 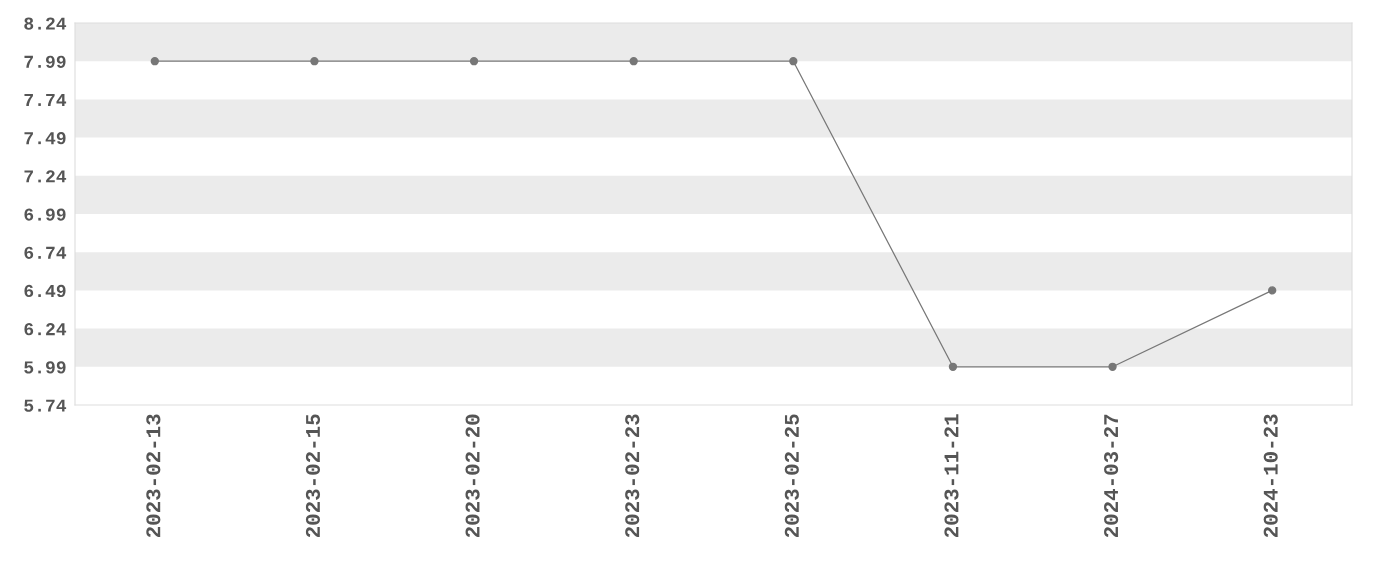 I want to click on x-tick-label: 2024-10-23, so click(x=1270, y=476).